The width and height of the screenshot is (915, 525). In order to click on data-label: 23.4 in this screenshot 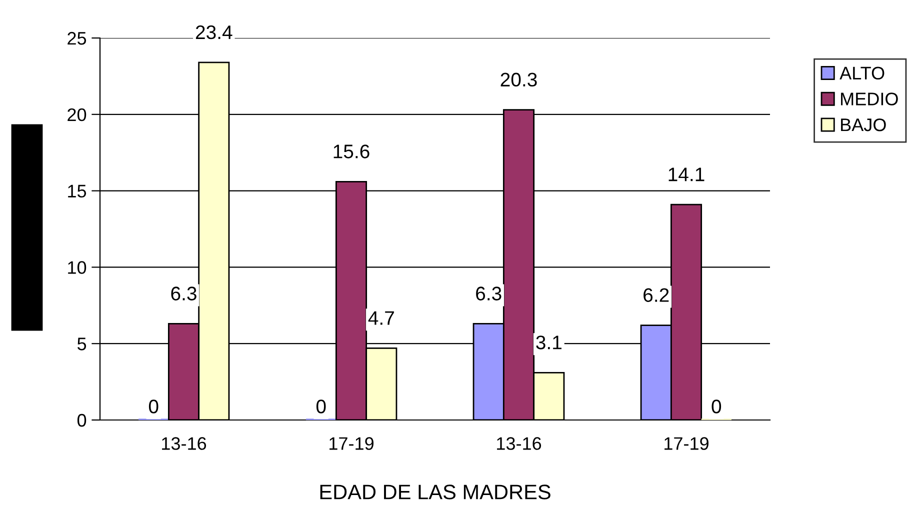, I will do `click(214, 32)`.